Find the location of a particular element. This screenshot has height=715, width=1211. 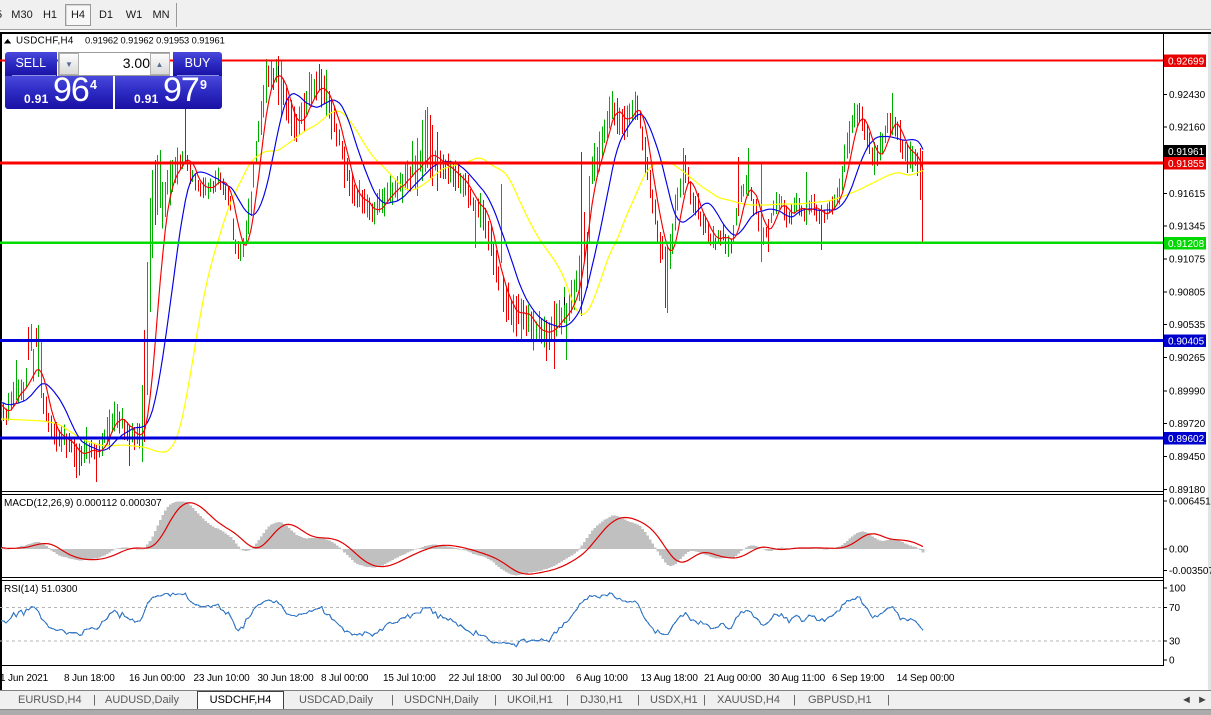

svg-text: 0.90805 is located at coordinates (1187, 292).